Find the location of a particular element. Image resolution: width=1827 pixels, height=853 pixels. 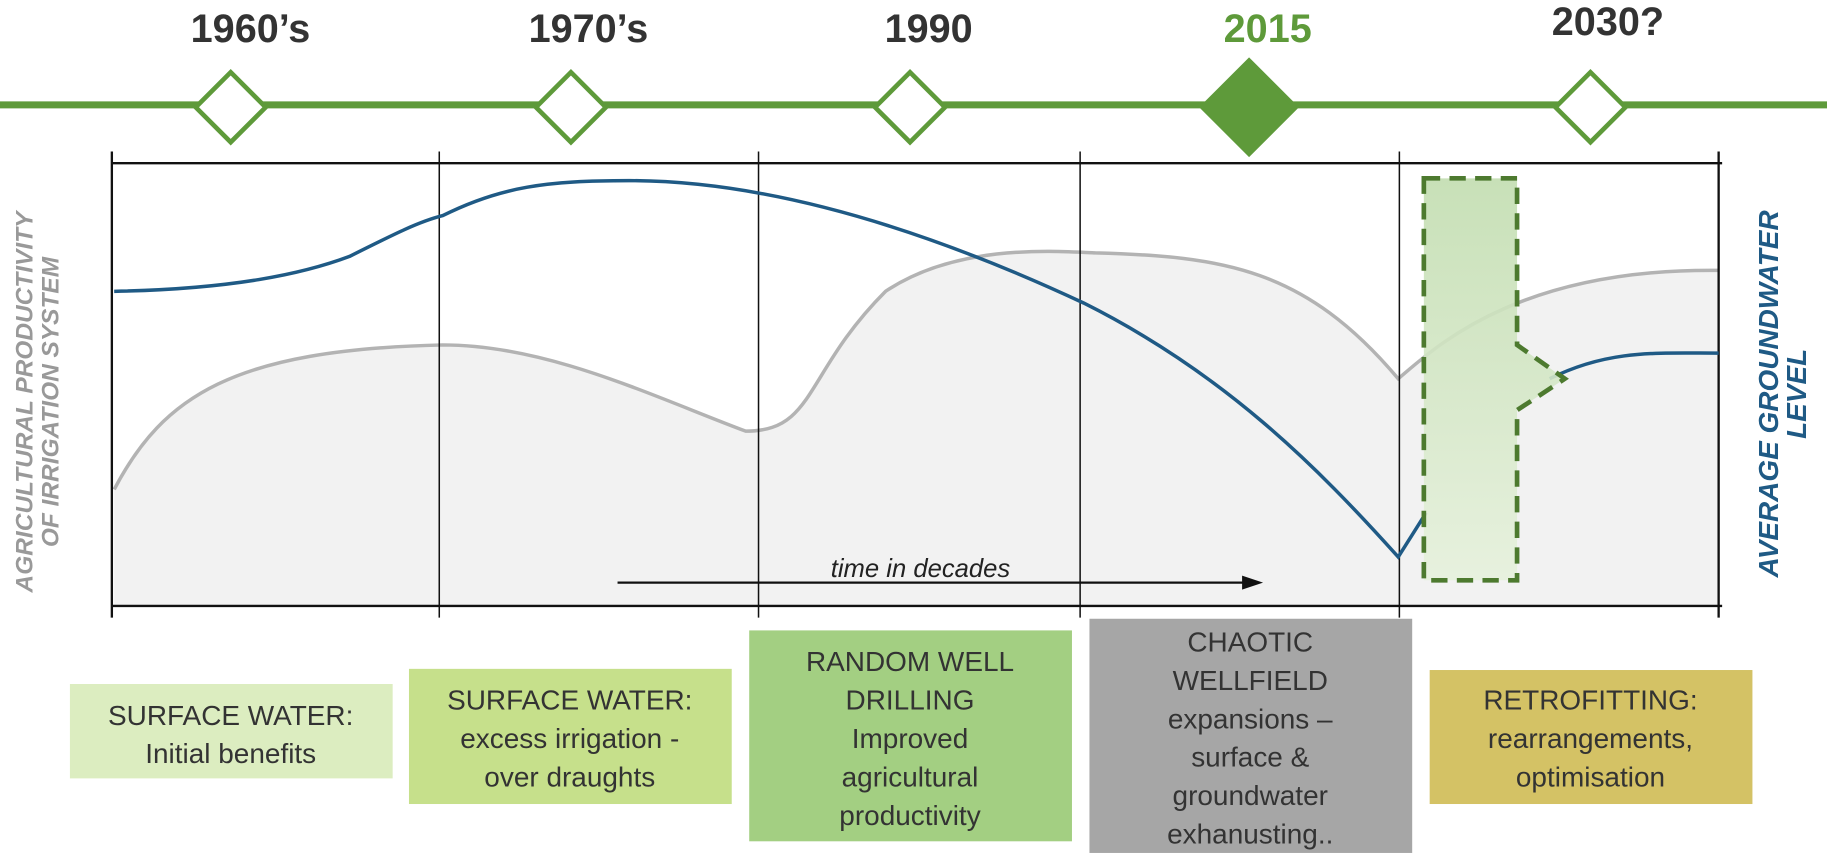

marker-current is located at coordinates (1249, 107).